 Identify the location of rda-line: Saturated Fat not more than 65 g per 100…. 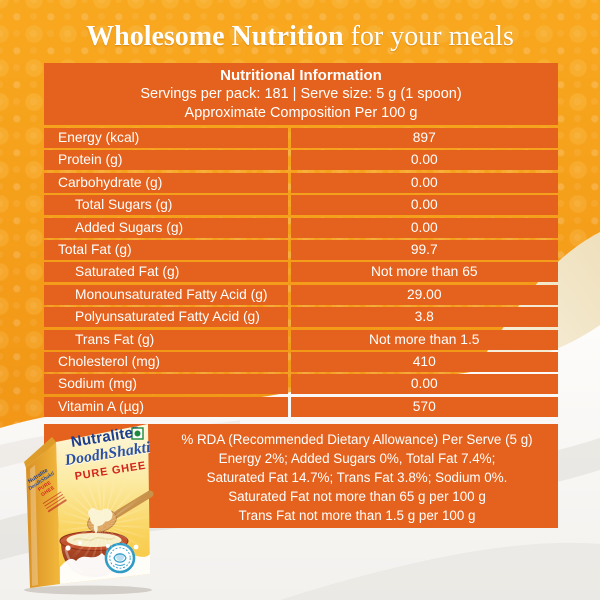
(357, 496).